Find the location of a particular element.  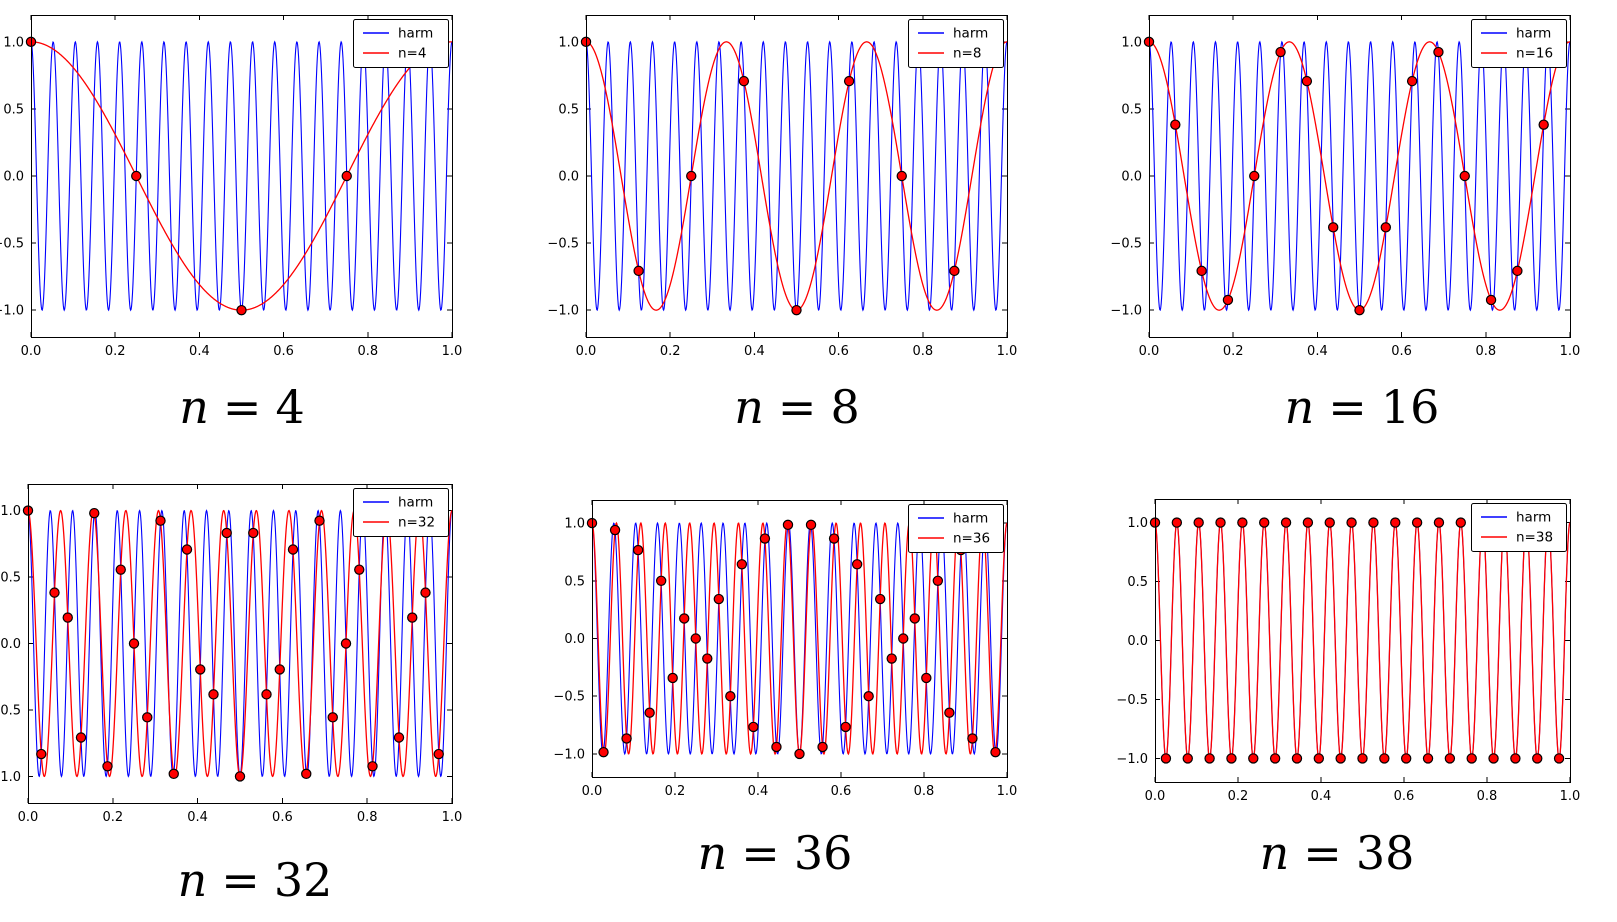

legend: harm n=8 is located at coordinates (956, 43).